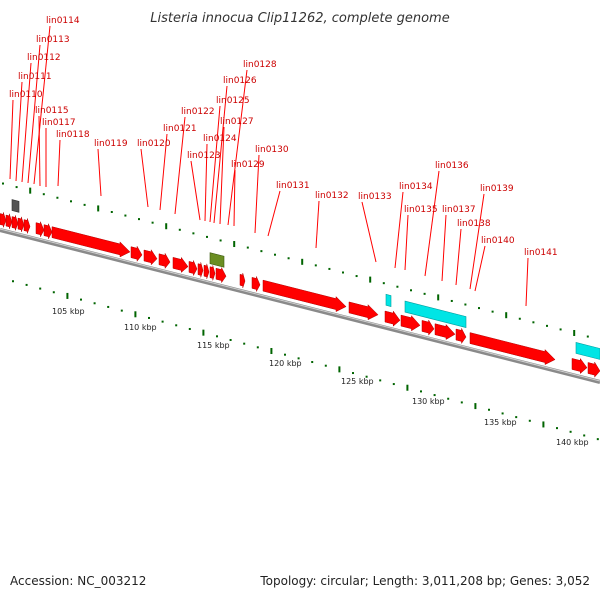 The height and width of the screenshot is (600, 600). Describe the element at coordinates (293, 186) in the screenshot. I see `gene-label: lin0131` at that location.